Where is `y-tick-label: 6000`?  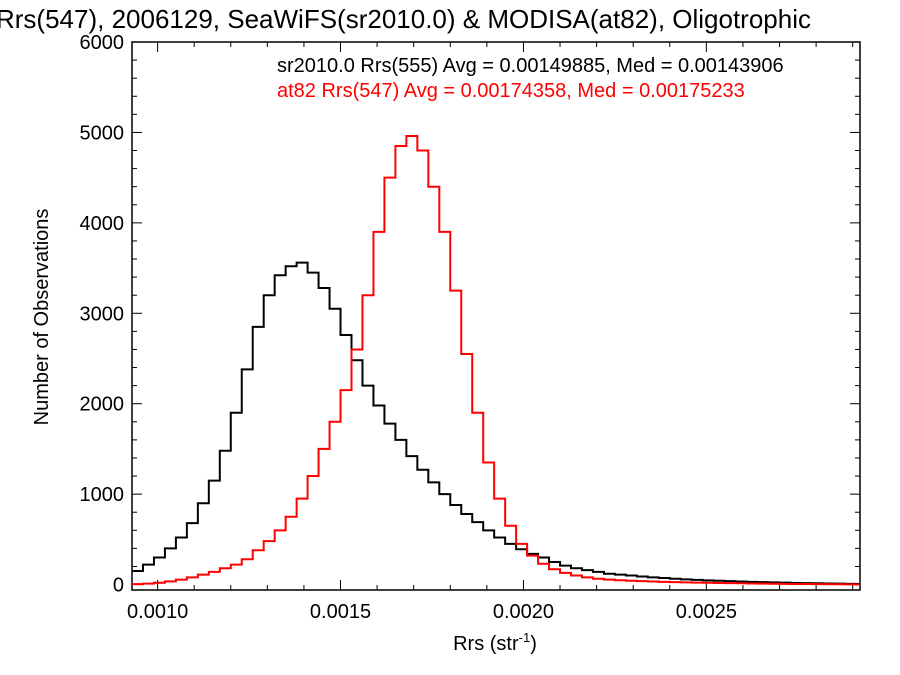 y-tick-label: 6000 is located at coordinates (102, 43).